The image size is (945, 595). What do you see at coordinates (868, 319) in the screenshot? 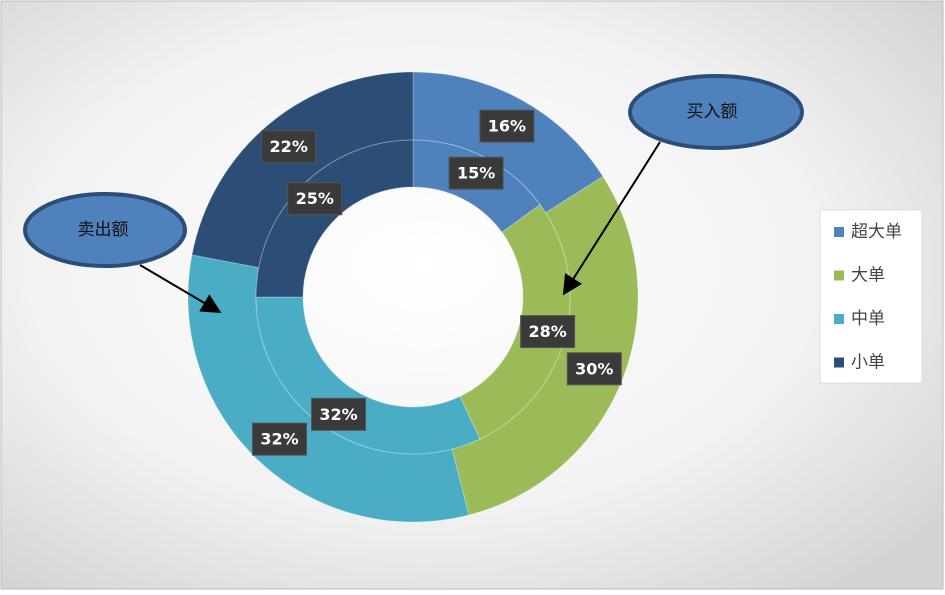
I see `legend-label: 中单` at bounding box center [868, 319].